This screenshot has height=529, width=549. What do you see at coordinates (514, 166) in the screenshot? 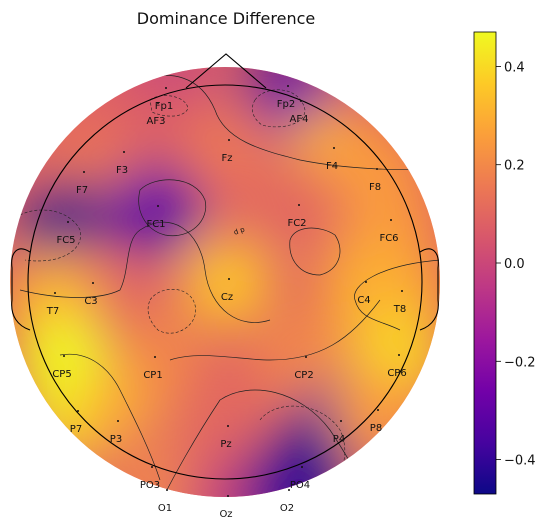
I see `colorbar-tick-label: 0.2` at bounding box center [514, 166].